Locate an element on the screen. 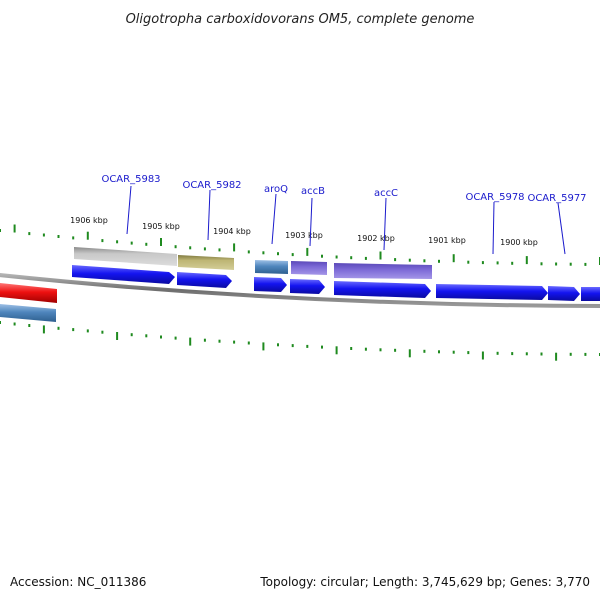  feature-aroq is located at coordinates (271, 267).